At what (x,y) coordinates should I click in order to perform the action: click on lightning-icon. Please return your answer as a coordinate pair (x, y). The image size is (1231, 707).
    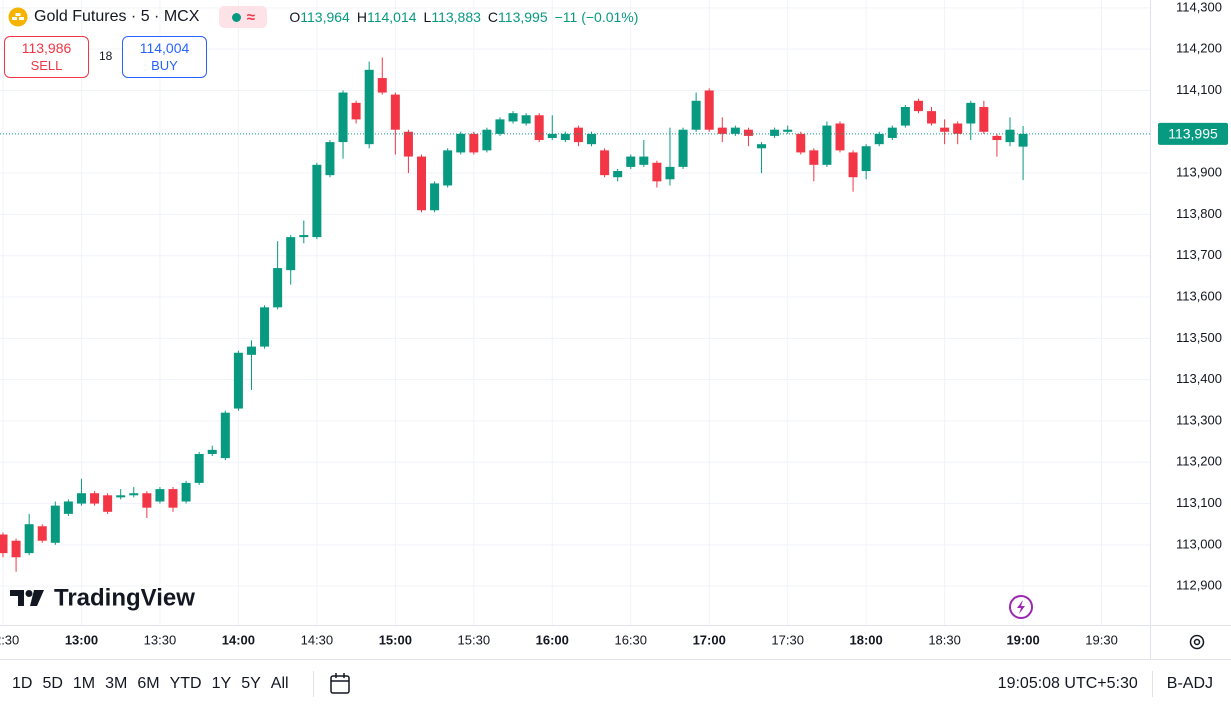
    Looking at the image, I should click on (1021, 607).